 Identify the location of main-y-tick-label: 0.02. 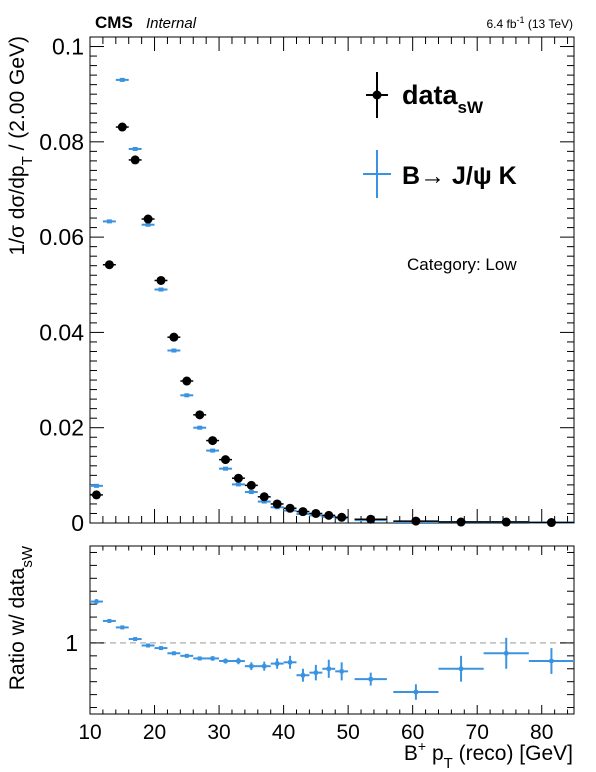
(61, 428).